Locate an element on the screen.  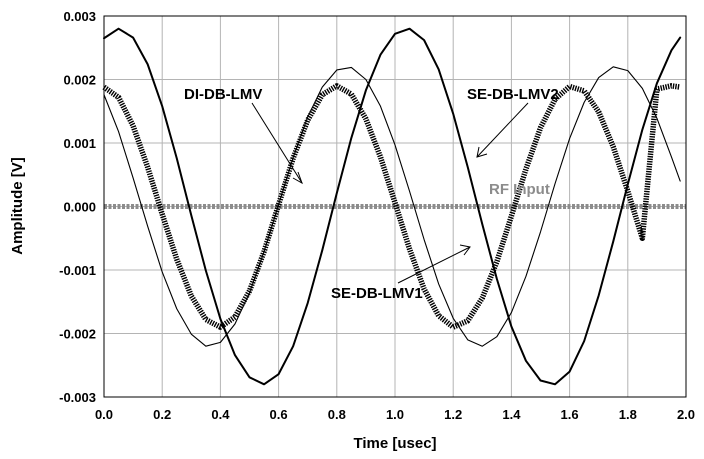
y-tick-label: -0.003 is located at coordinates (77, 397).